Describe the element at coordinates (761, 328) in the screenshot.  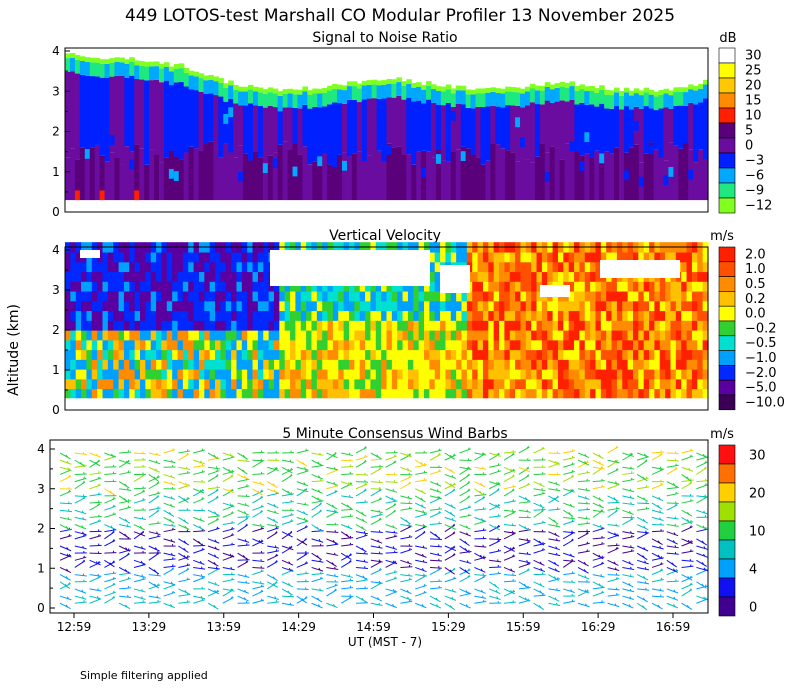
I see `vv-colorbar-label: −0.2` at that location.